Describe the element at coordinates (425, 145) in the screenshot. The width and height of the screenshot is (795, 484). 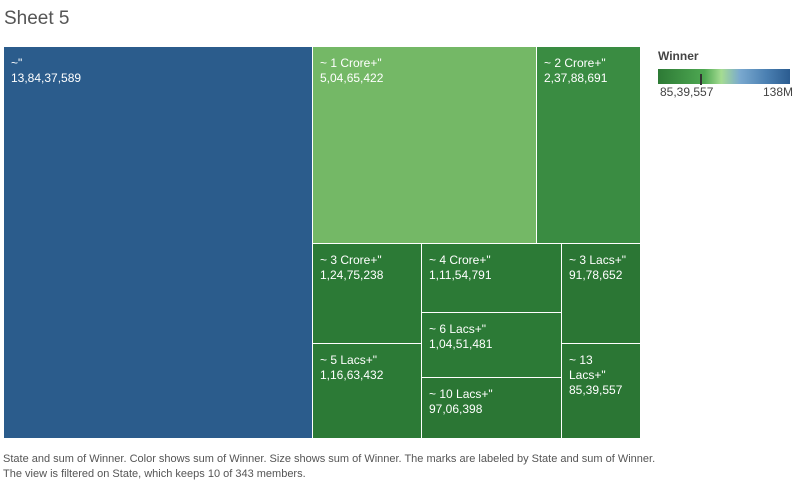
I see `treemap-cell: ~ 1 Crore+" 5,04,65,422` at that location.